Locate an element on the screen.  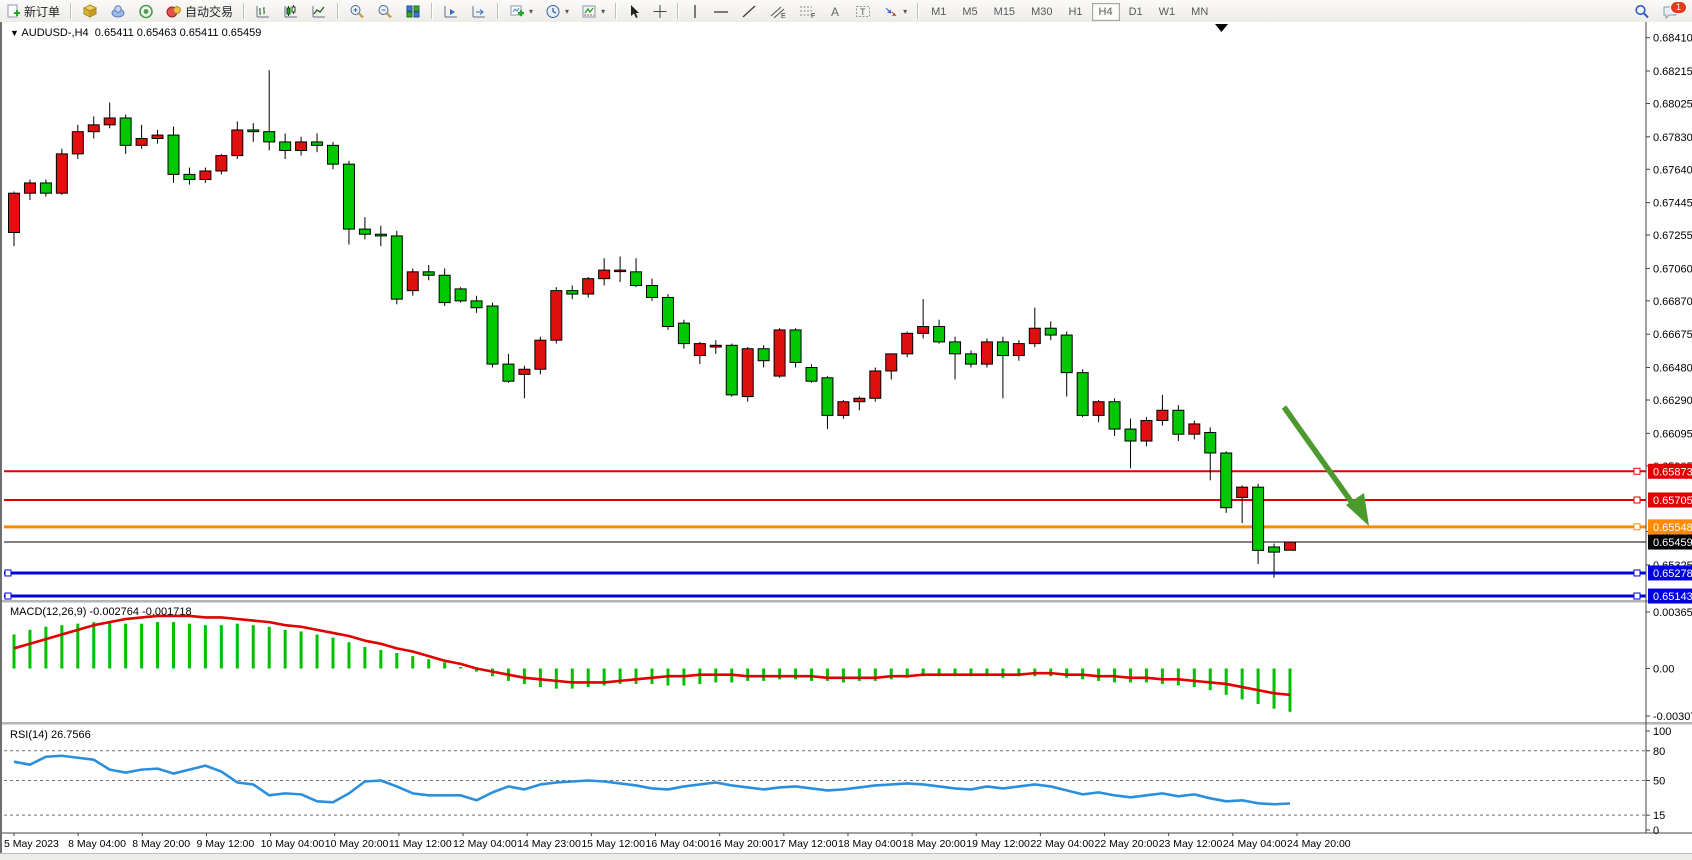
channel-tool-button: E is located at coordinates (778, 11).